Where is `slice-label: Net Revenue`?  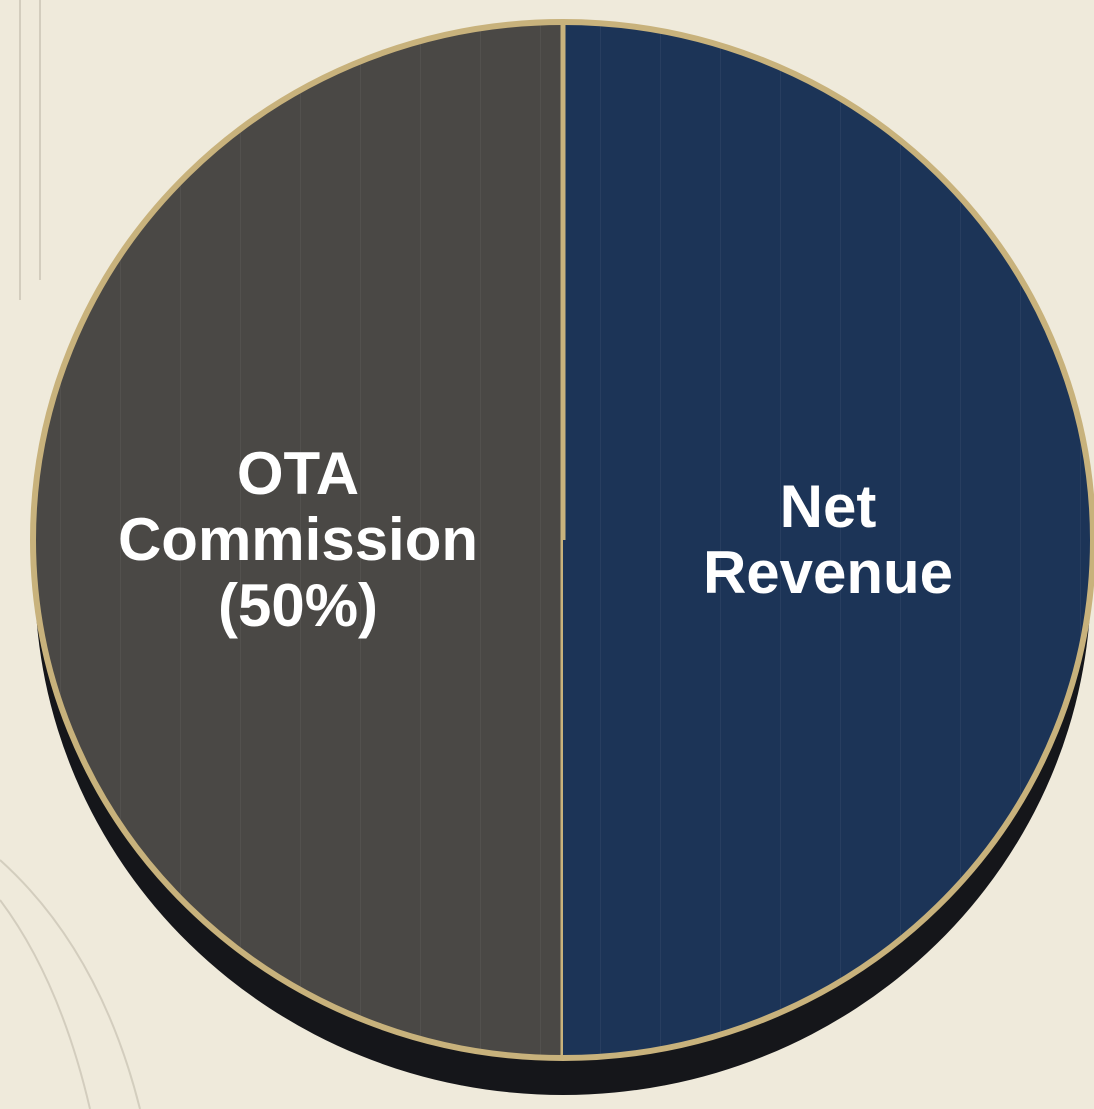 slice-label: Net Revenue is located at coordinates (828, 539).